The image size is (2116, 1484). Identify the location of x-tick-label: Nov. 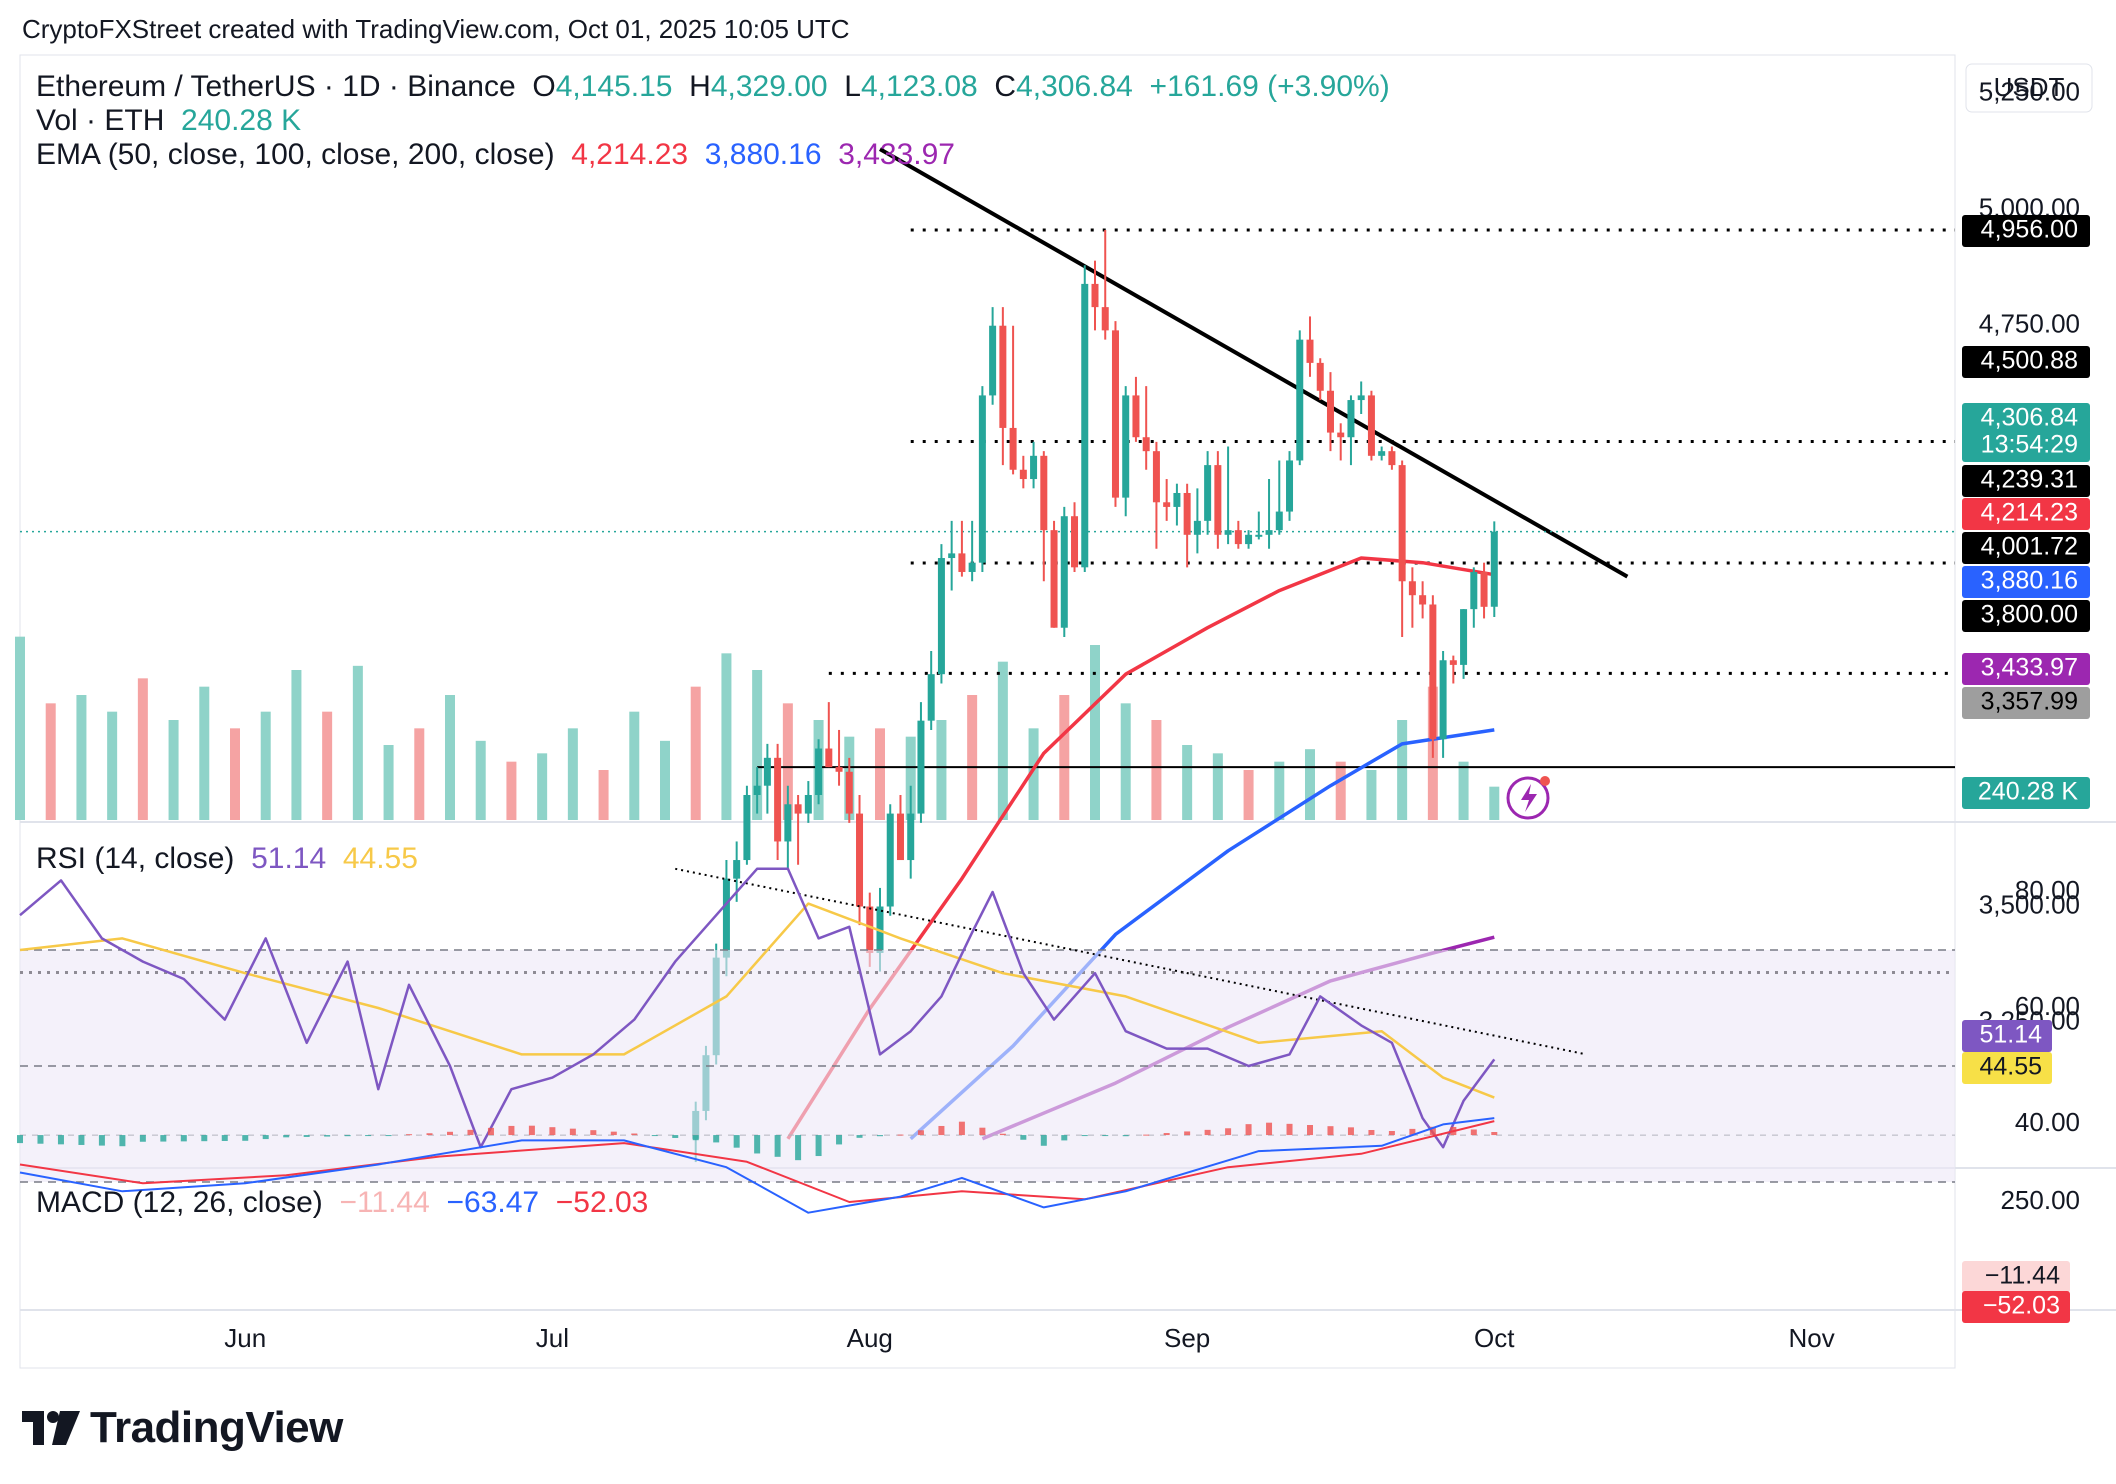
(1812, 1338).